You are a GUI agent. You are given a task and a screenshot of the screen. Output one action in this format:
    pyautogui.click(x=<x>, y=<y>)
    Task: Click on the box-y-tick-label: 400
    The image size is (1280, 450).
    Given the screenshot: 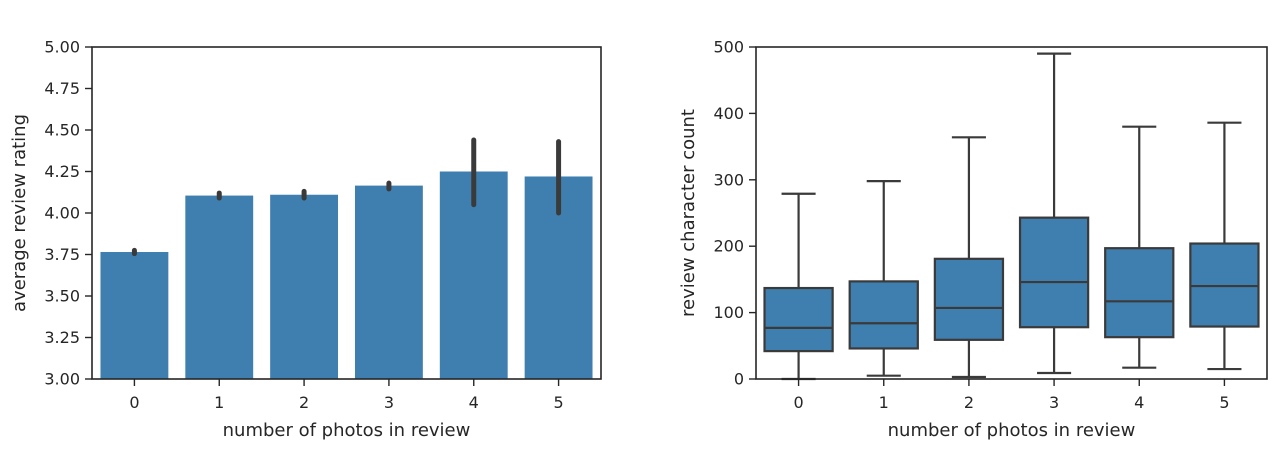 What is the action you would take?
    pyautogui.click(x=728, y=113)
    